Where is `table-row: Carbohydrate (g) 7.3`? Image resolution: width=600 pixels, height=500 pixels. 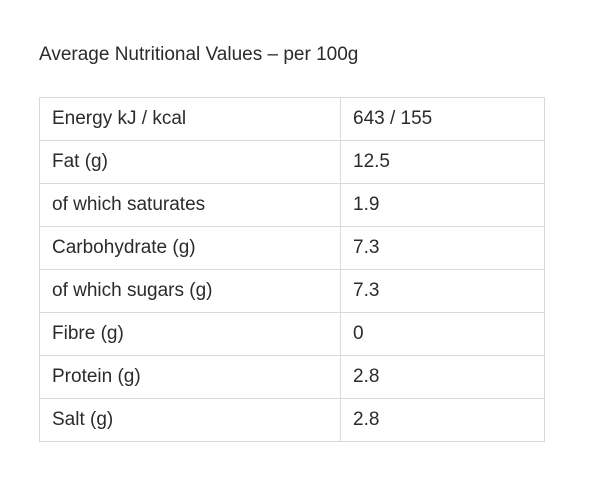 table-row: Carbohydrate (g) 7.3 is located at coordinates (292, 248).